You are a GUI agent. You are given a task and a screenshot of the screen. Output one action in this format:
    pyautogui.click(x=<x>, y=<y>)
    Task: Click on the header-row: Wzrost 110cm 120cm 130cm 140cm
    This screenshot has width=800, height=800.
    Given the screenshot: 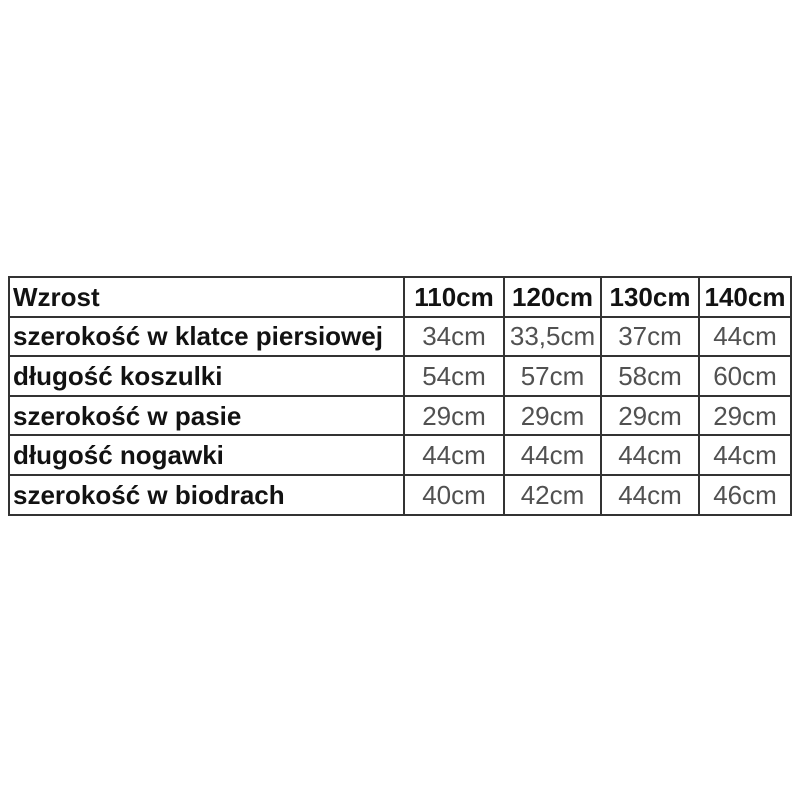 What is the action you would take?
    pyautogui.click(x=400, y=297)
    